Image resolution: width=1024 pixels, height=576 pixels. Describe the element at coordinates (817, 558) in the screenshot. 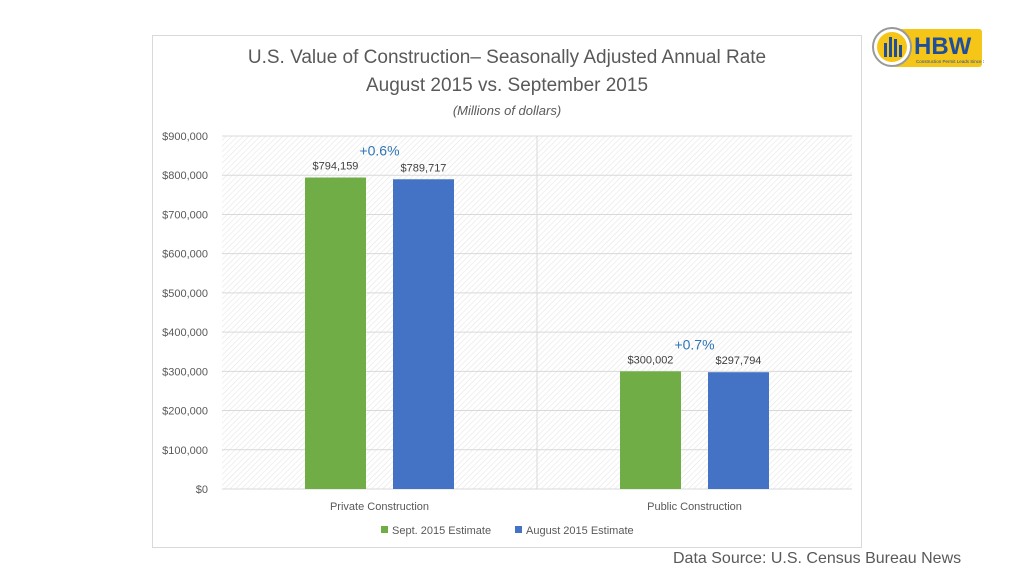

I see `data-source: Data Source: U.S. Census Bureau News` at that location.